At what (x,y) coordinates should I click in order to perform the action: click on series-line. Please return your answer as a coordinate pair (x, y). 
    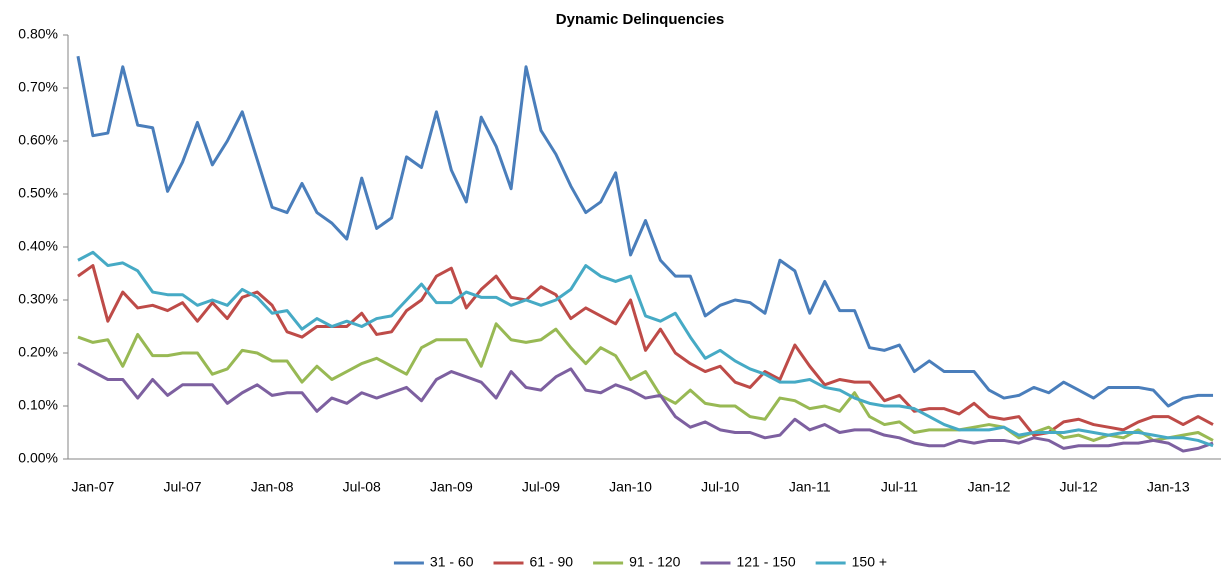
    Looking at the image, I should click on (645, 407).